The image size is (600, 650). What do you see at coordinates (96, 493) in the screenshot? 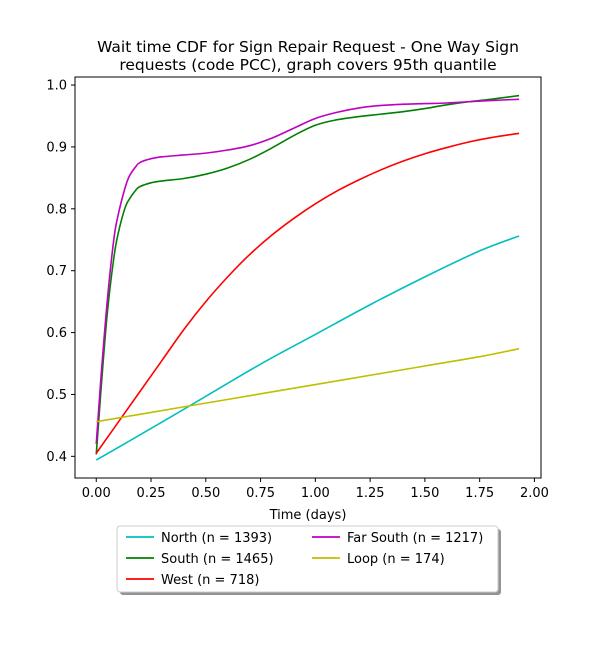
I see `x-tick-label: 0.00` at bounding box center [96, 493].